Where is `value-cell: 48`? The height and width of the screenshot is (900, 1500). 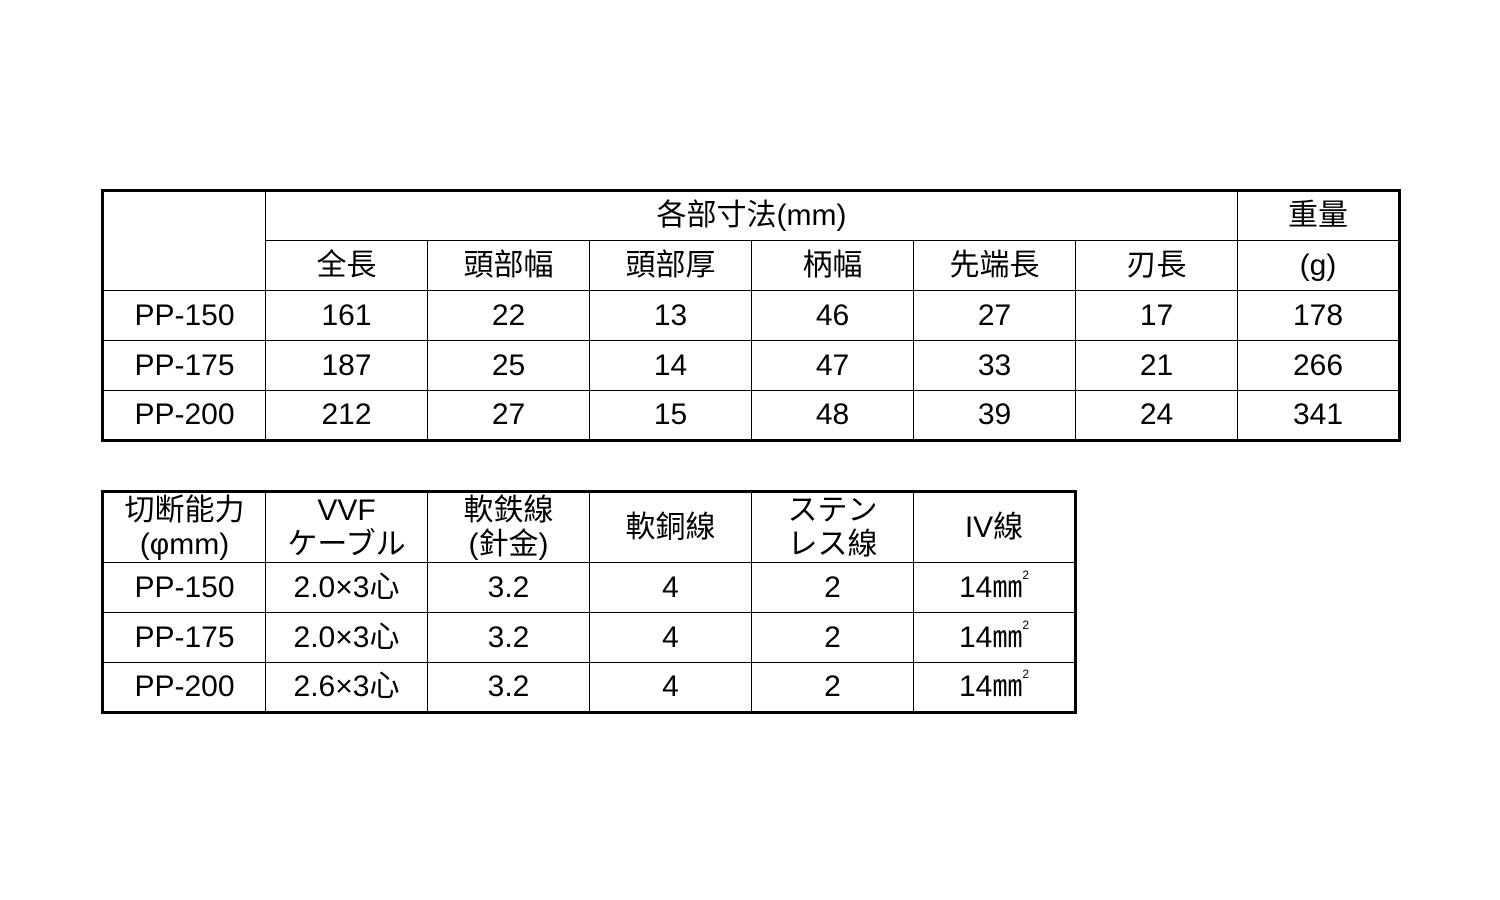
value-cell: 48 is located at coordinates (832, 415).